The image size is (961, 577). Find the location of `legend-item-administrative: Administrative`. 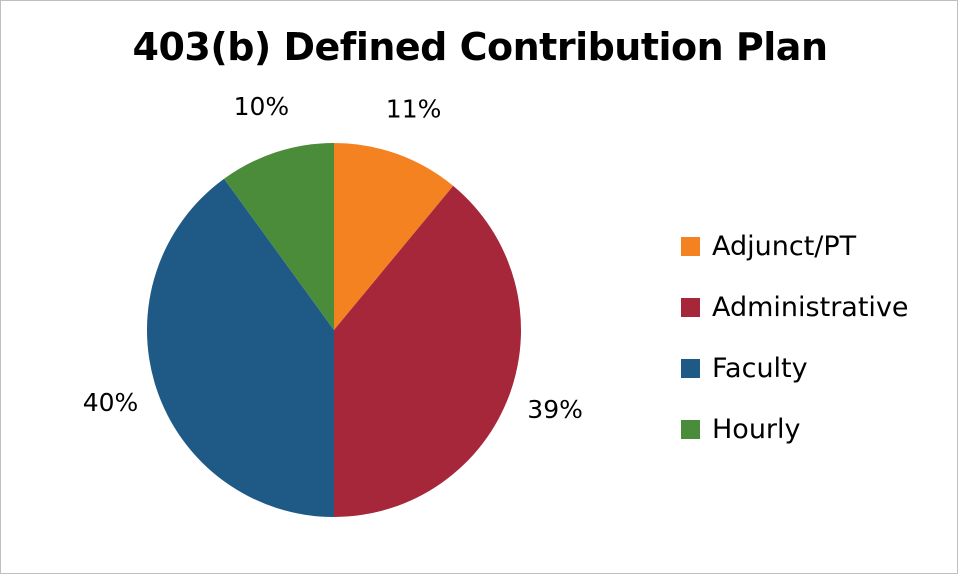

legend-item-administrative: Administrative is located at coordinates (795, 307).